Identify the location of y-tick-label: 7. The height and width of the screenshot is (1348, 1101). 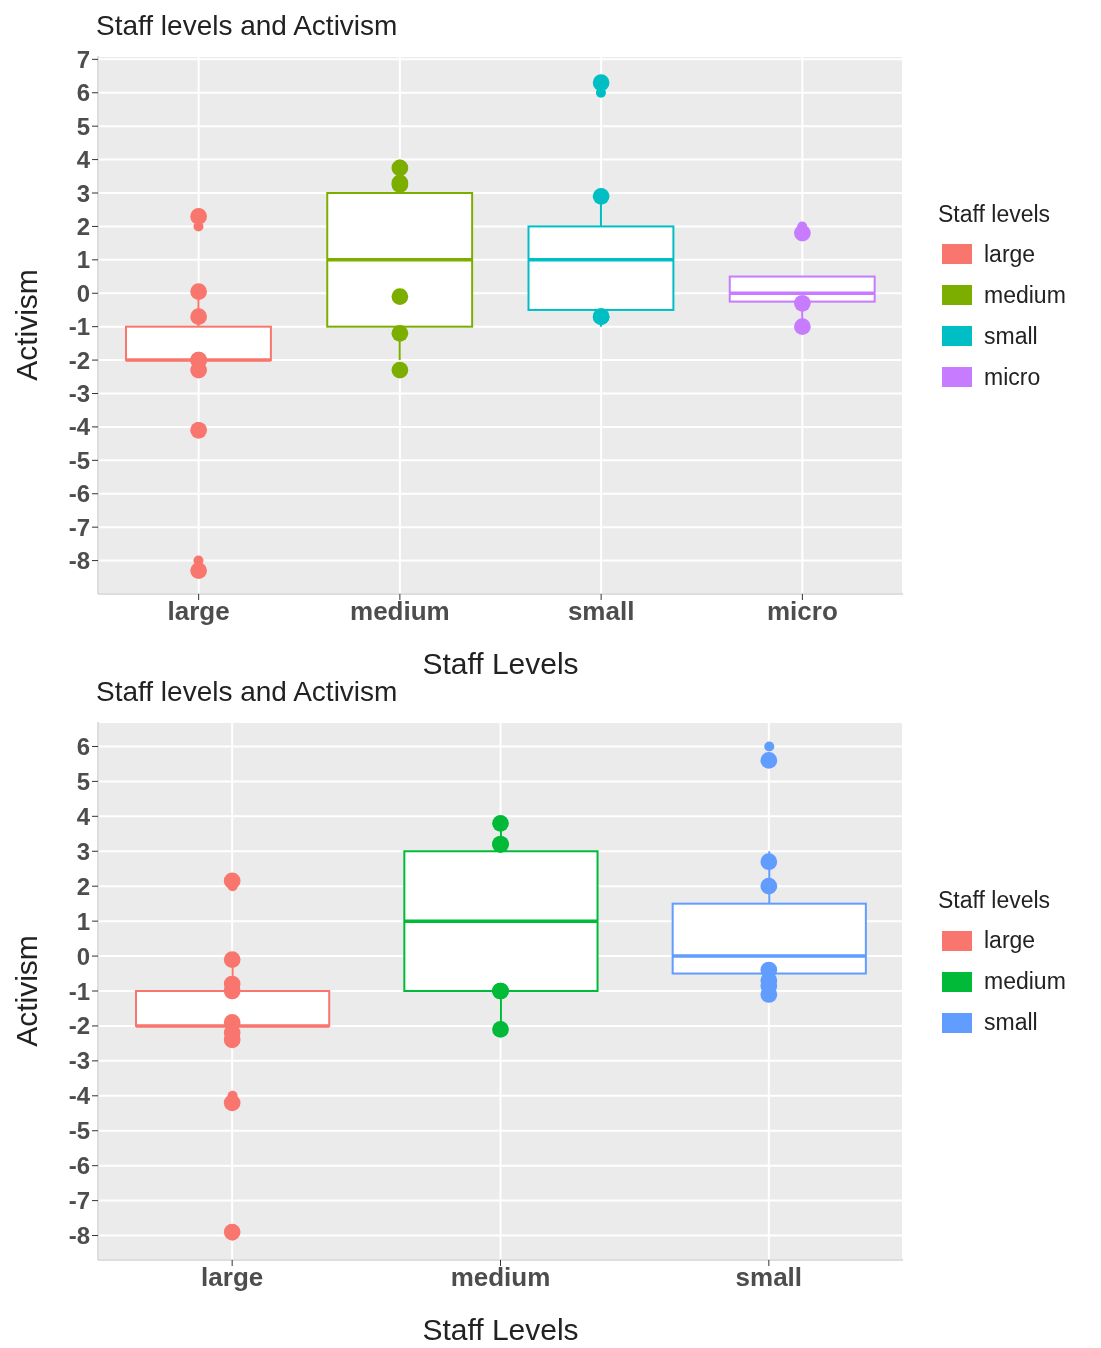
(83, 59).